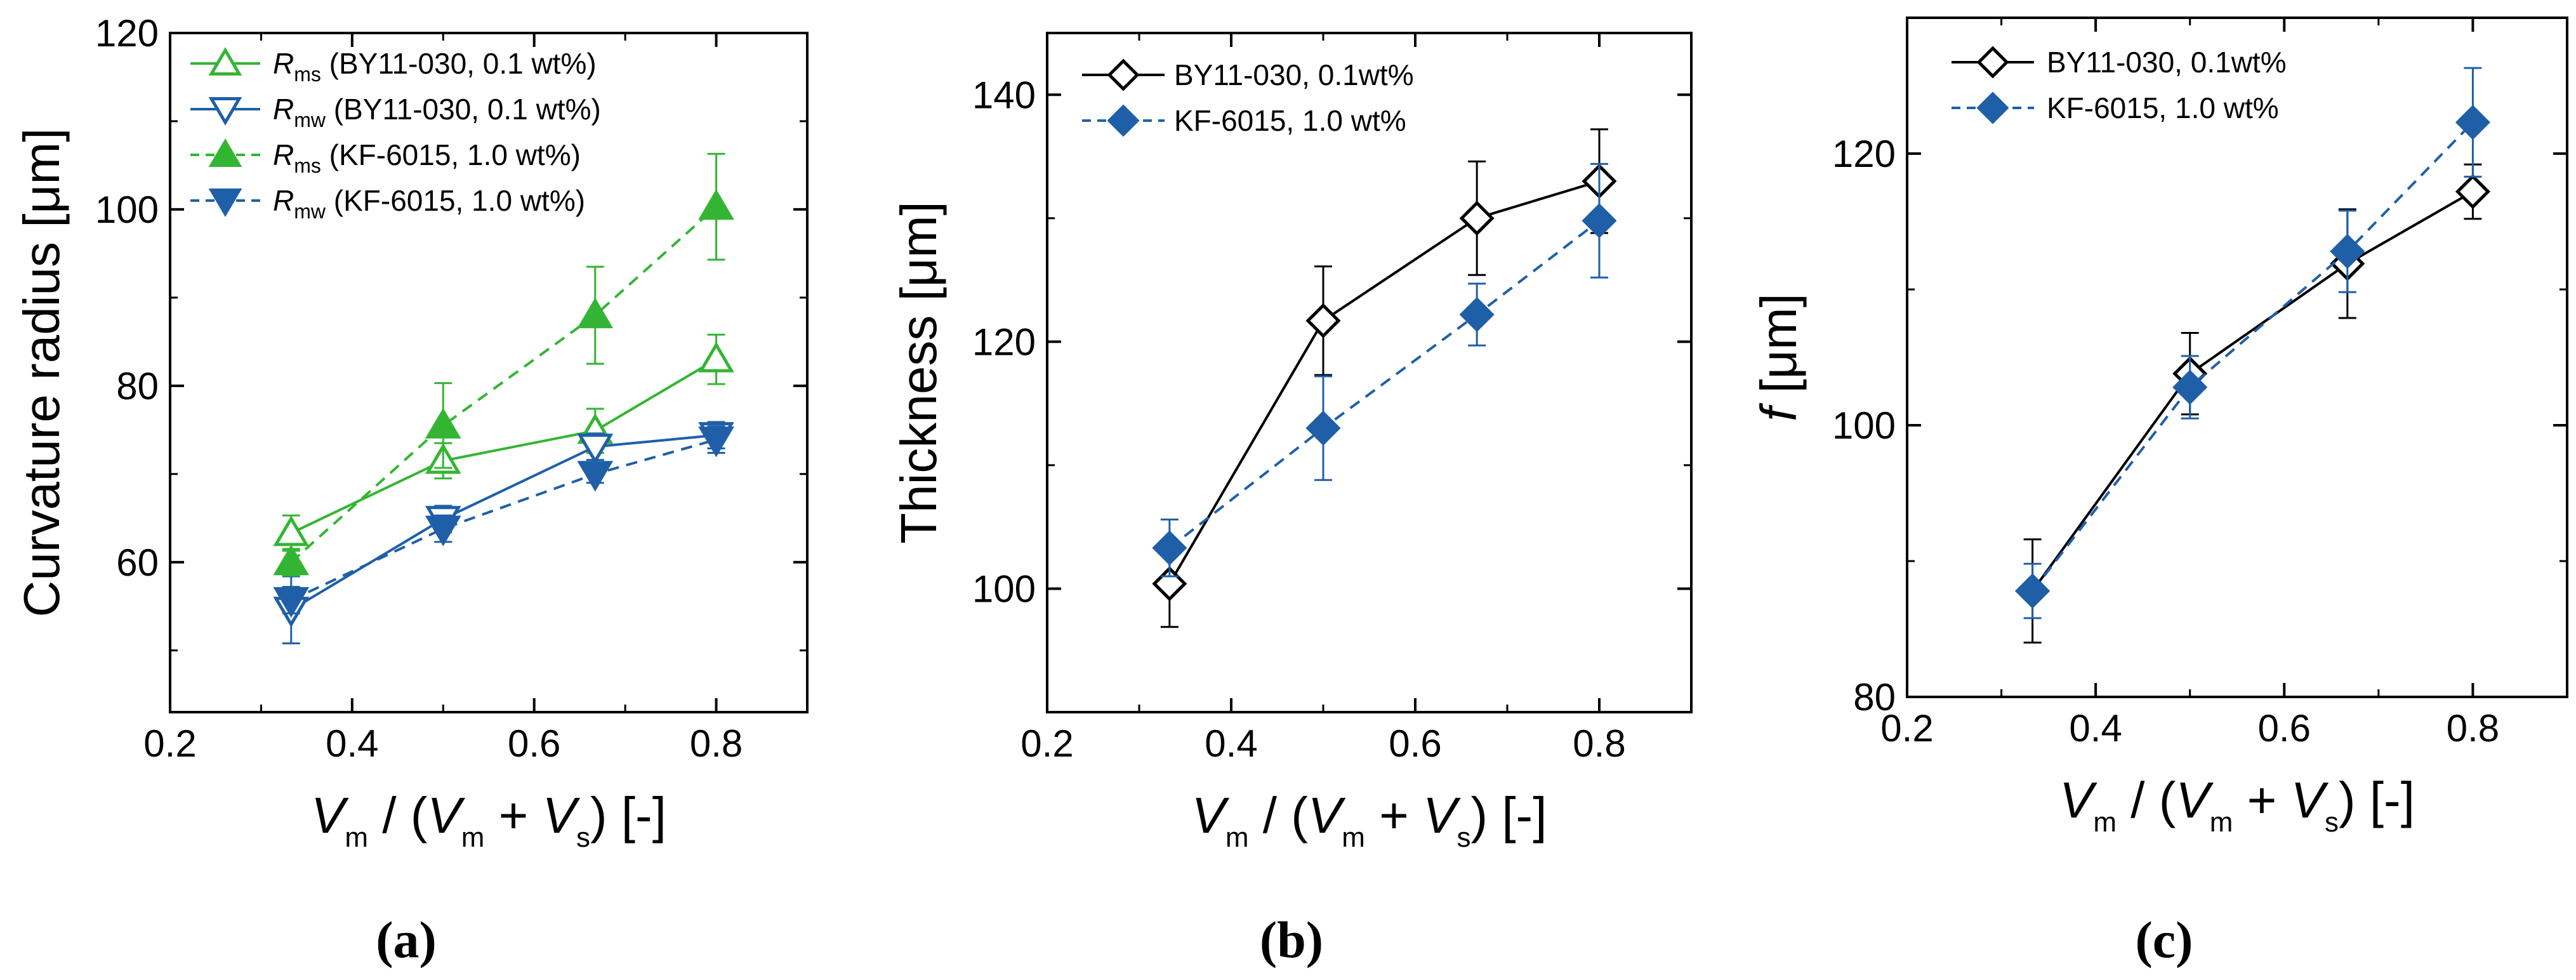 The image size is (2576, 980). Describe the element at coordinates (1778, 357) in the screenshot. I see `y-axis-label: f [μm]` at that location.